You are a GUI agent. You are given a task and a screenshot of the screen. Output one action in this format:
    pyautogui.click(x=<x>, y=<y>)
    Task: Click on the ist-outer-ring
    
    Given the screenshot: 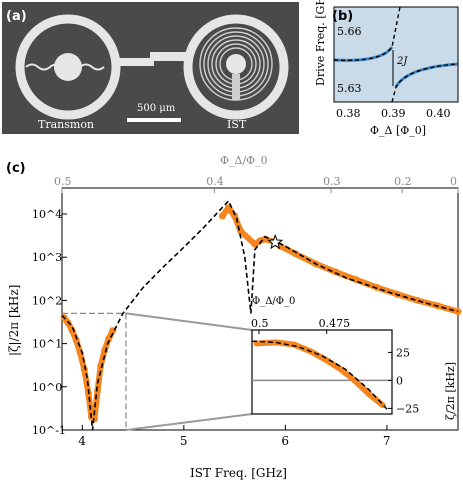 What is the action you would take?
    pyautogui.click(x=236, y=67)
    